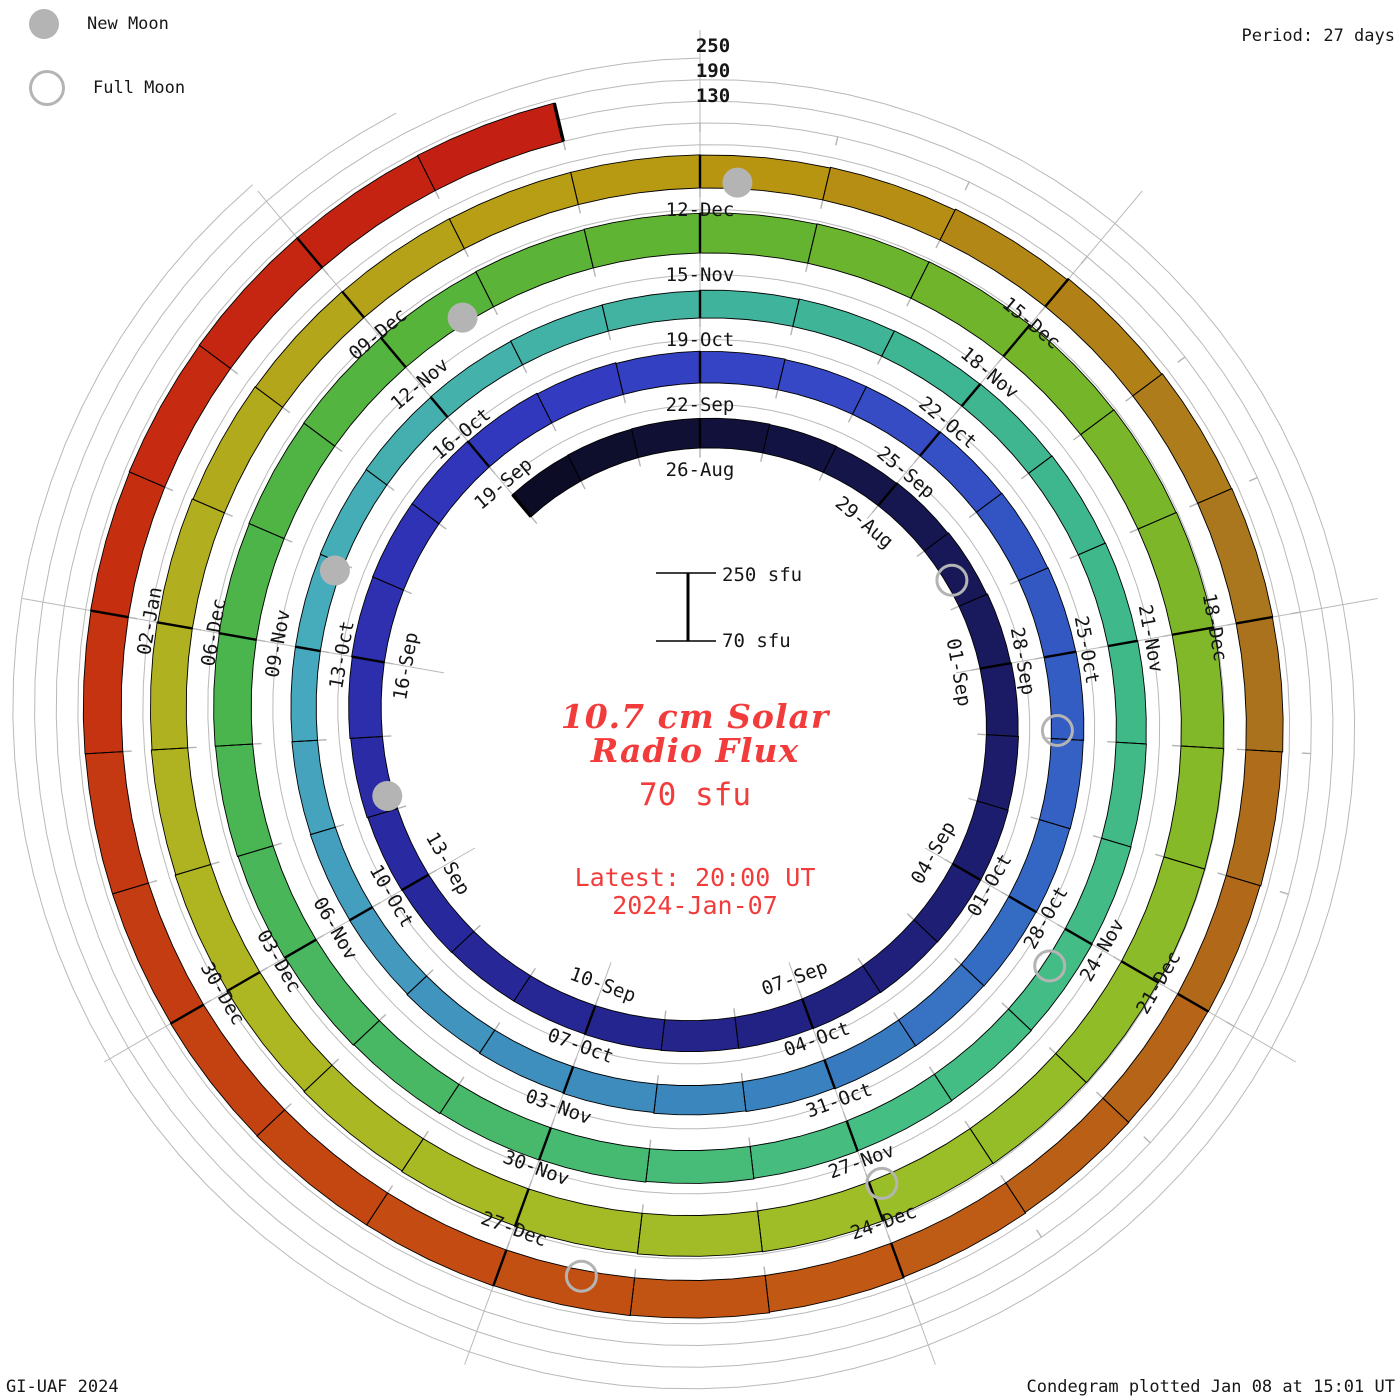 Image resolution: width=1400 pixels, height=1400 pixels. I want to click on full-moon-icon, so click(47, 88).